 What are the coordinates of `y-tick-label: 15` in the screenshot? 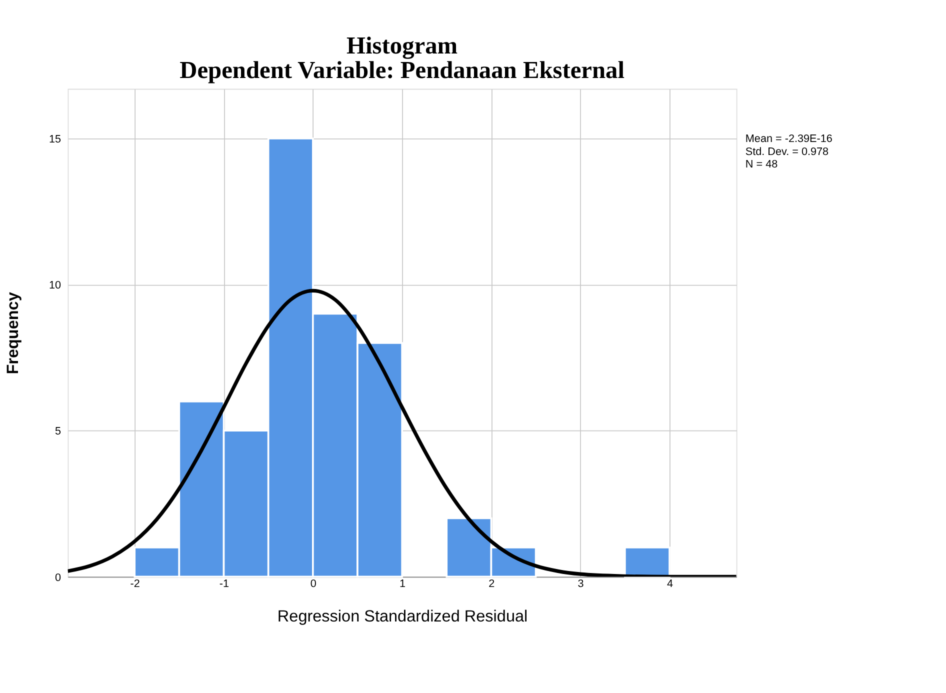 It's located at (54, 140).